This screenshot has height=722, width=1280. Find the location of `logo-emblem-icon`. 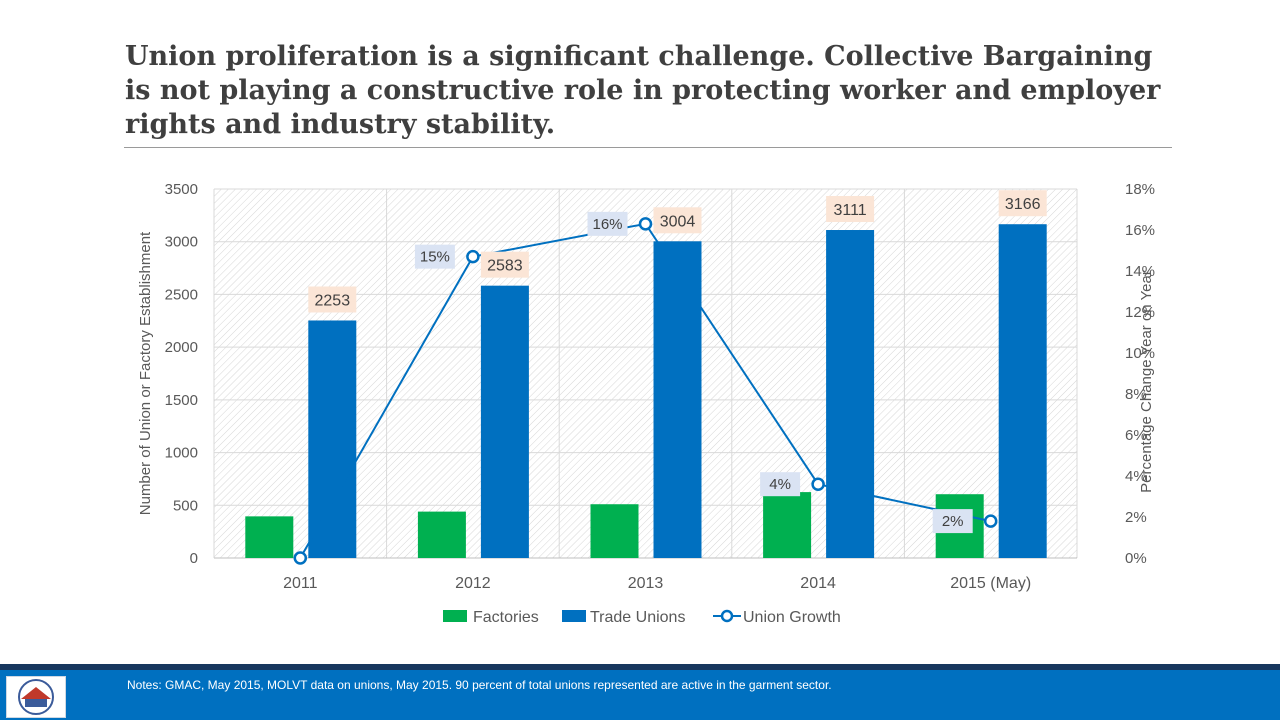

logo-emblem-icon is located at coordinates (36, 697).